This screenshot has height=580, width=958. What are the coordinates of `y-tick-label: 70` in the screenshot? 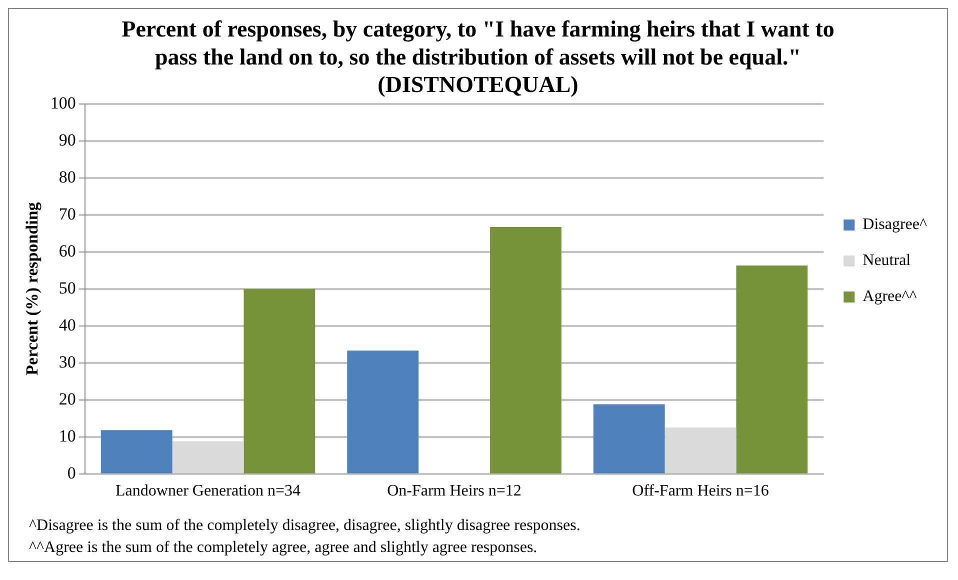 It's located at (67, 214).